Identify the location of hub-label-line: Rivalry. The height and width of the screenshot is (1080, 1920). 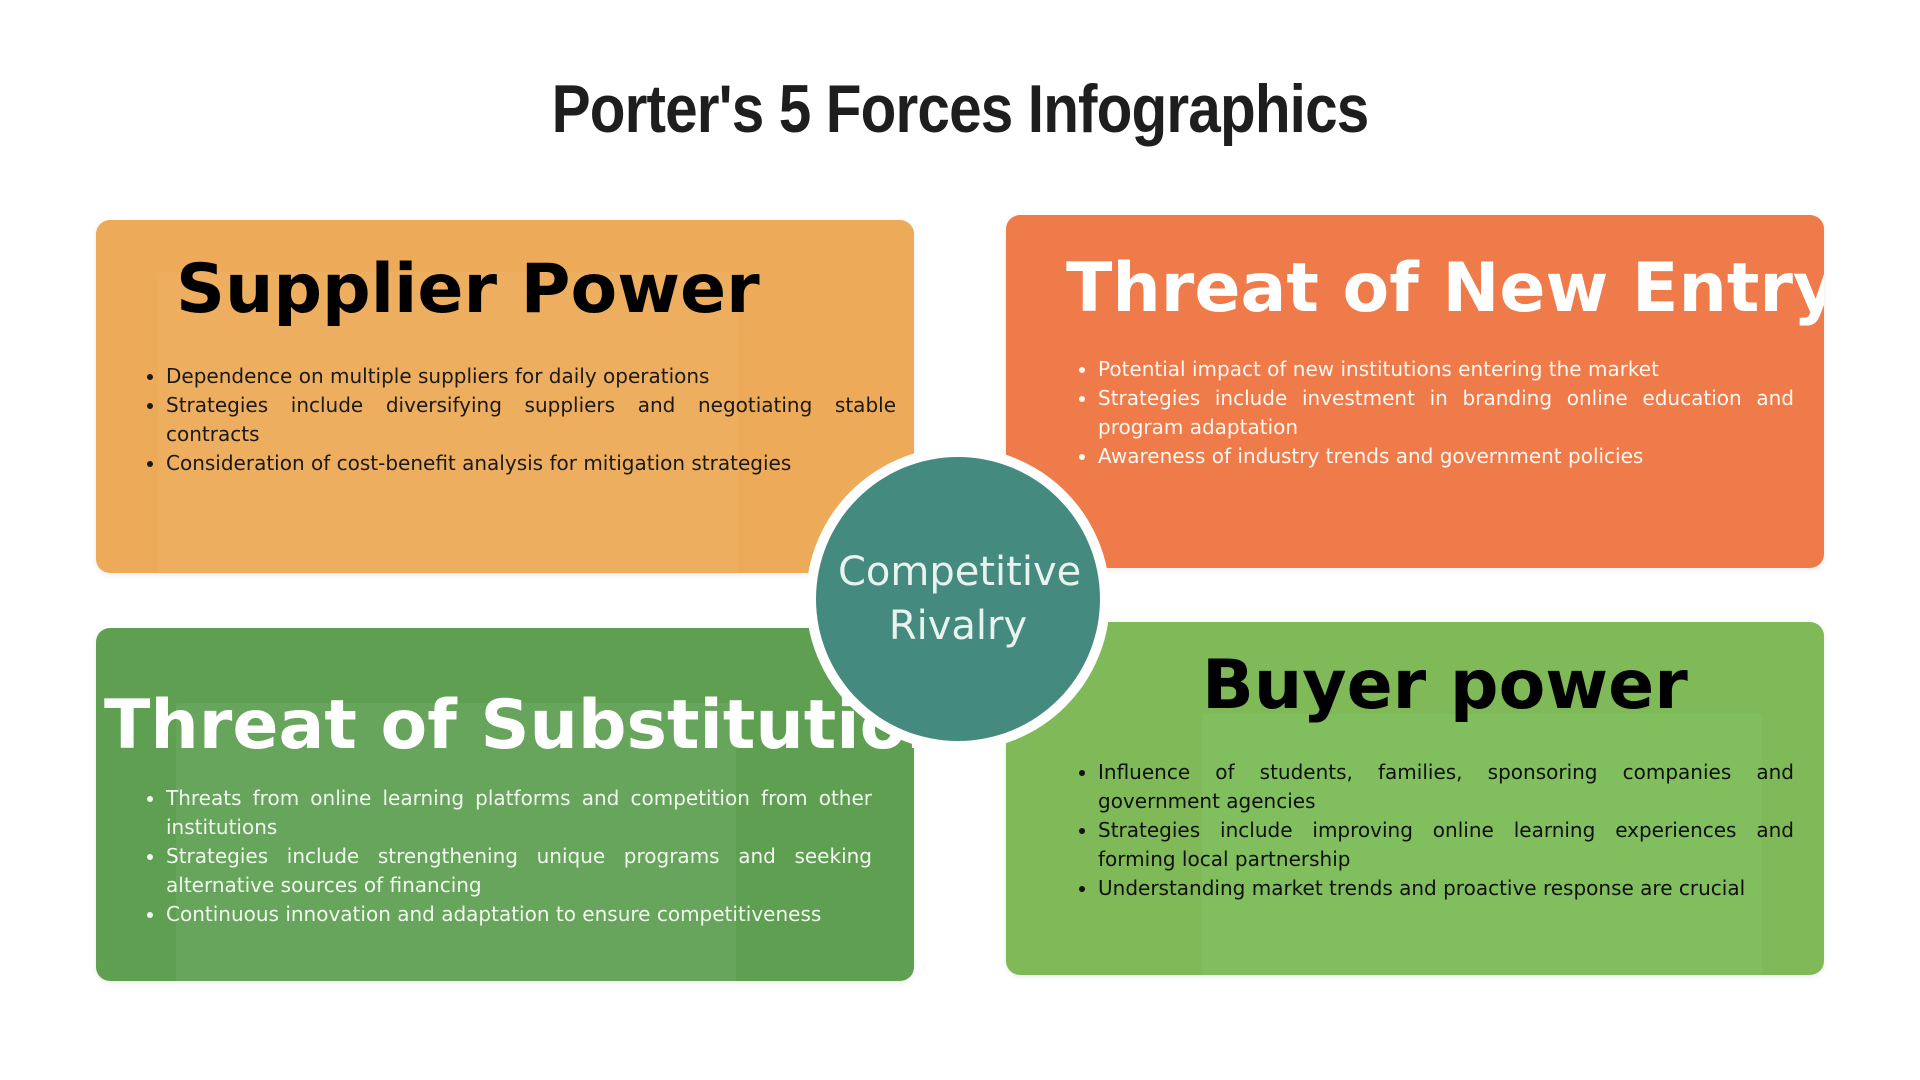
(958, 626).